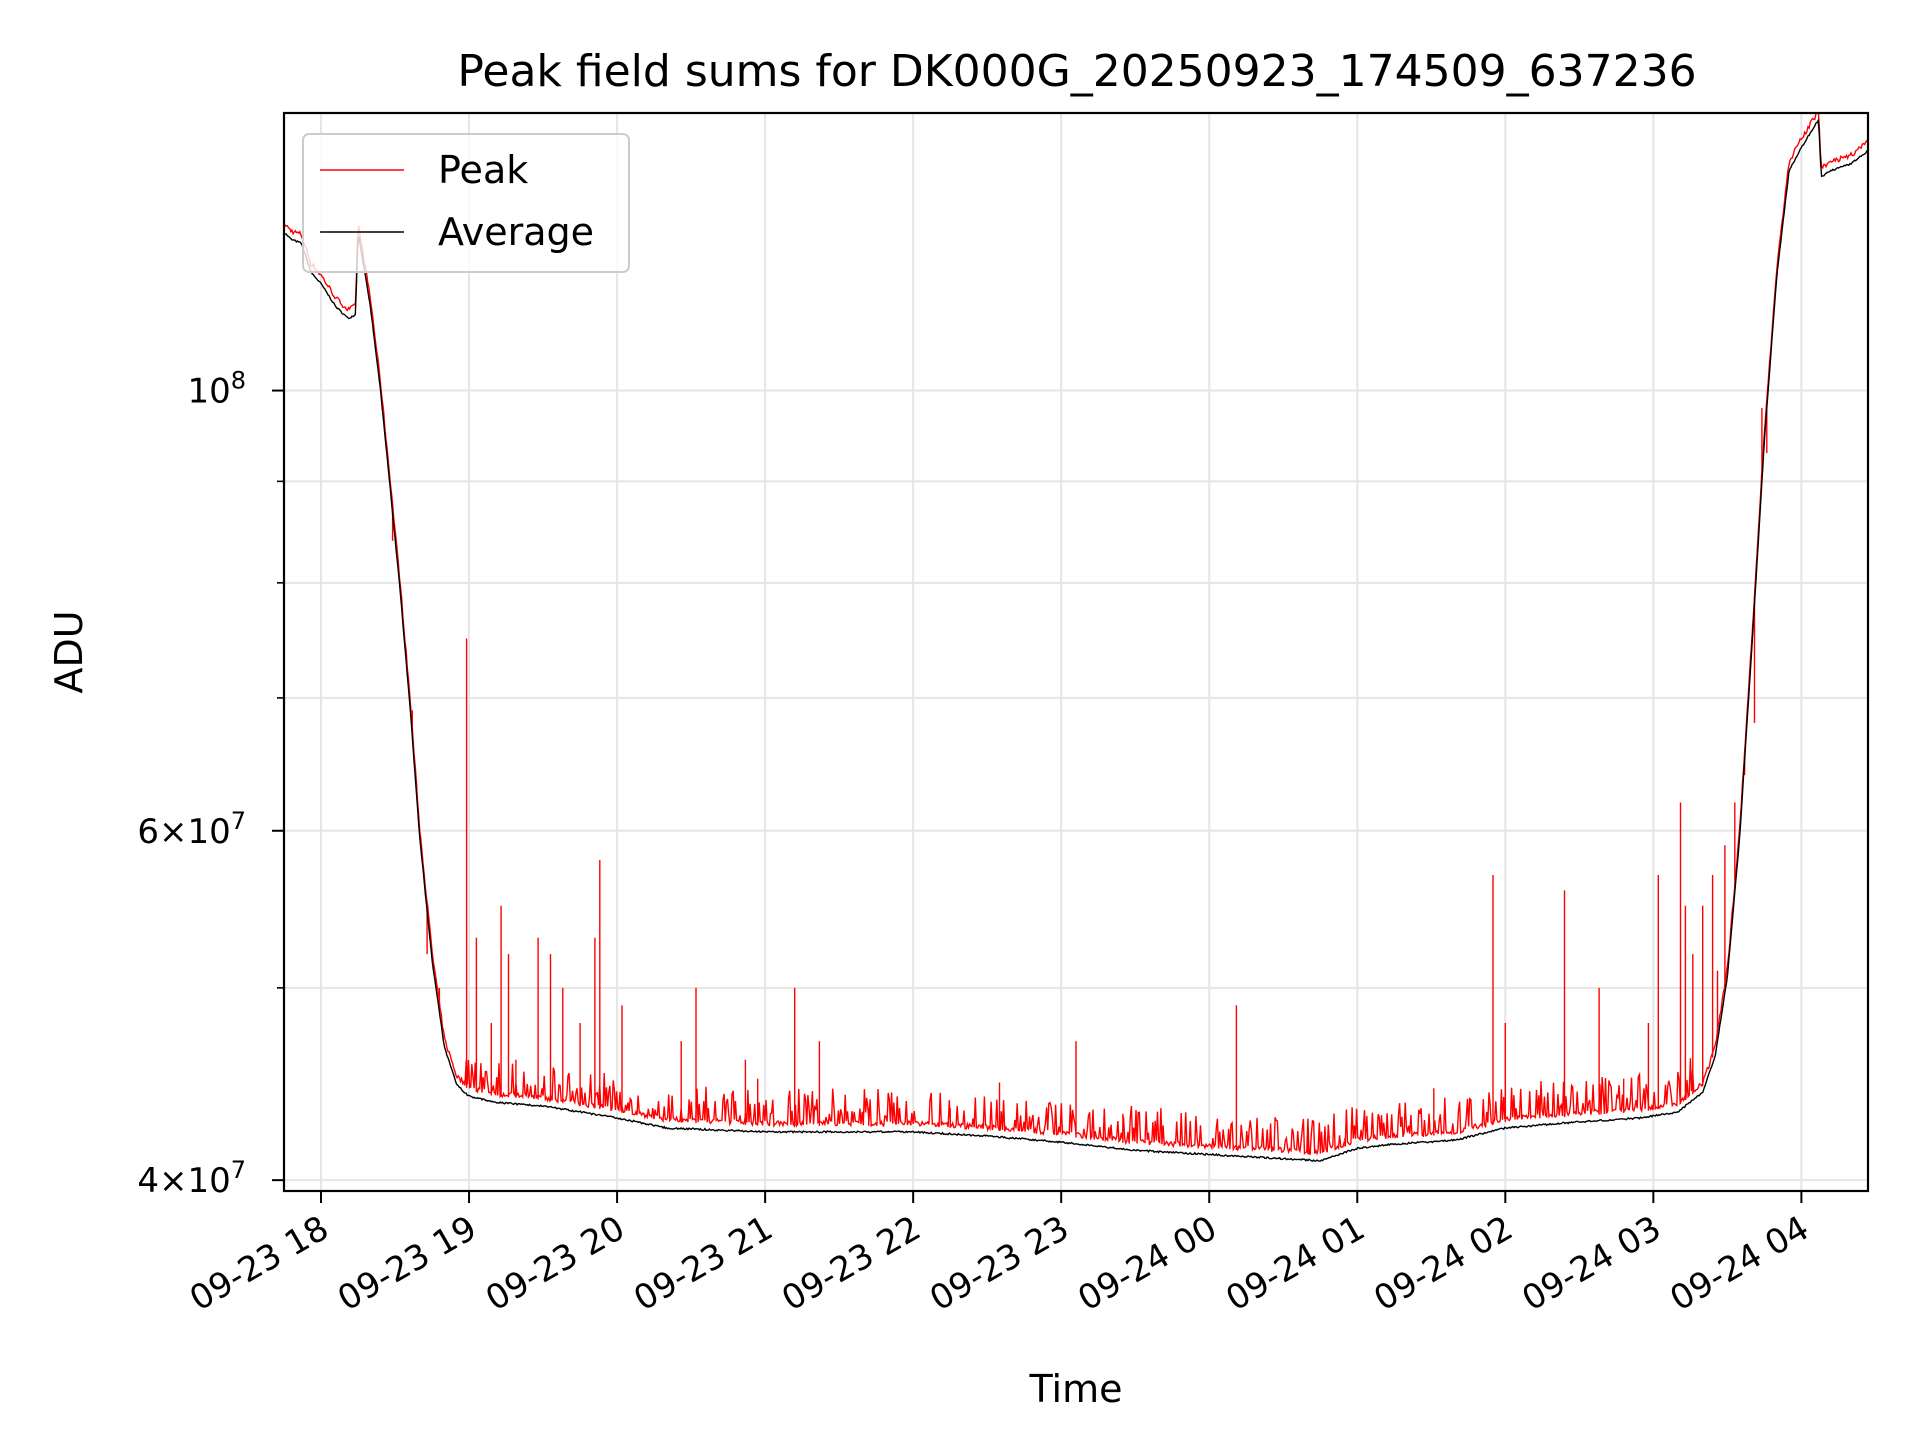 The width and height of the screenshot is (1920, 1440). What do you see at coordinates (1076, 1389) in the screenshot?
I see `x-axis-label: Time` at bounding box center [1076, 1389].